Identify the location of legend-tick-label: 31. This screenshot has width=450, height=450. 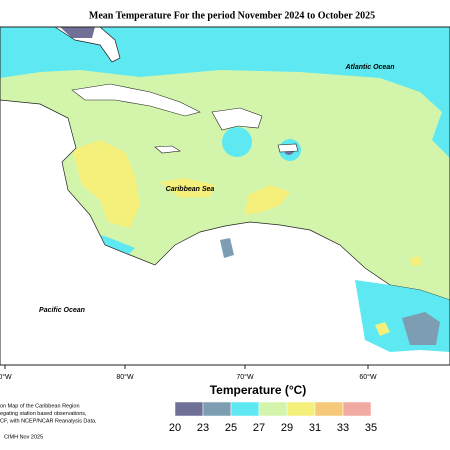
(315, 428).